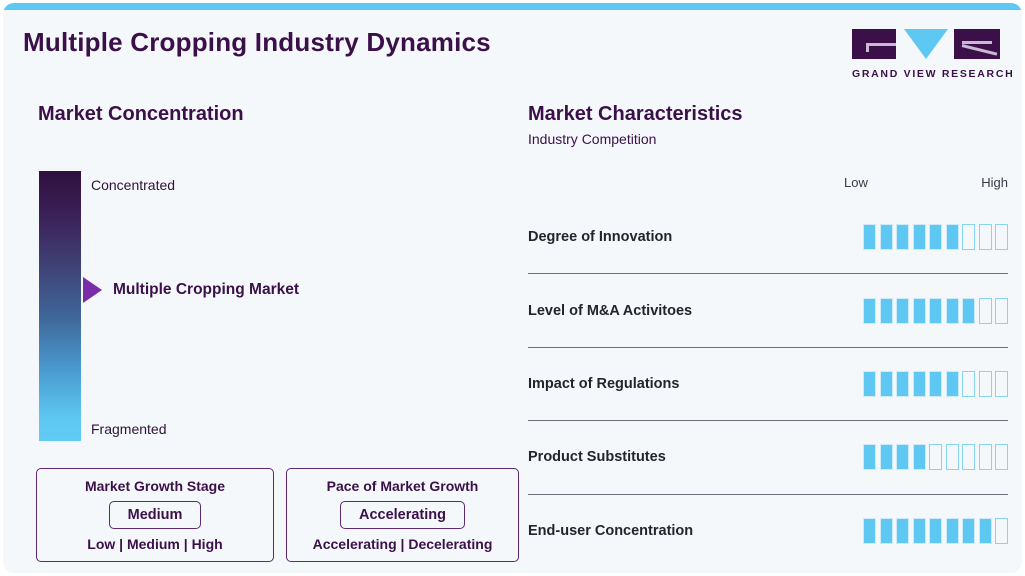 The height and width of the screenshot is (576, 1025). I want to click on market-position-label: Multiple Cropping Market, so click(206, 289).